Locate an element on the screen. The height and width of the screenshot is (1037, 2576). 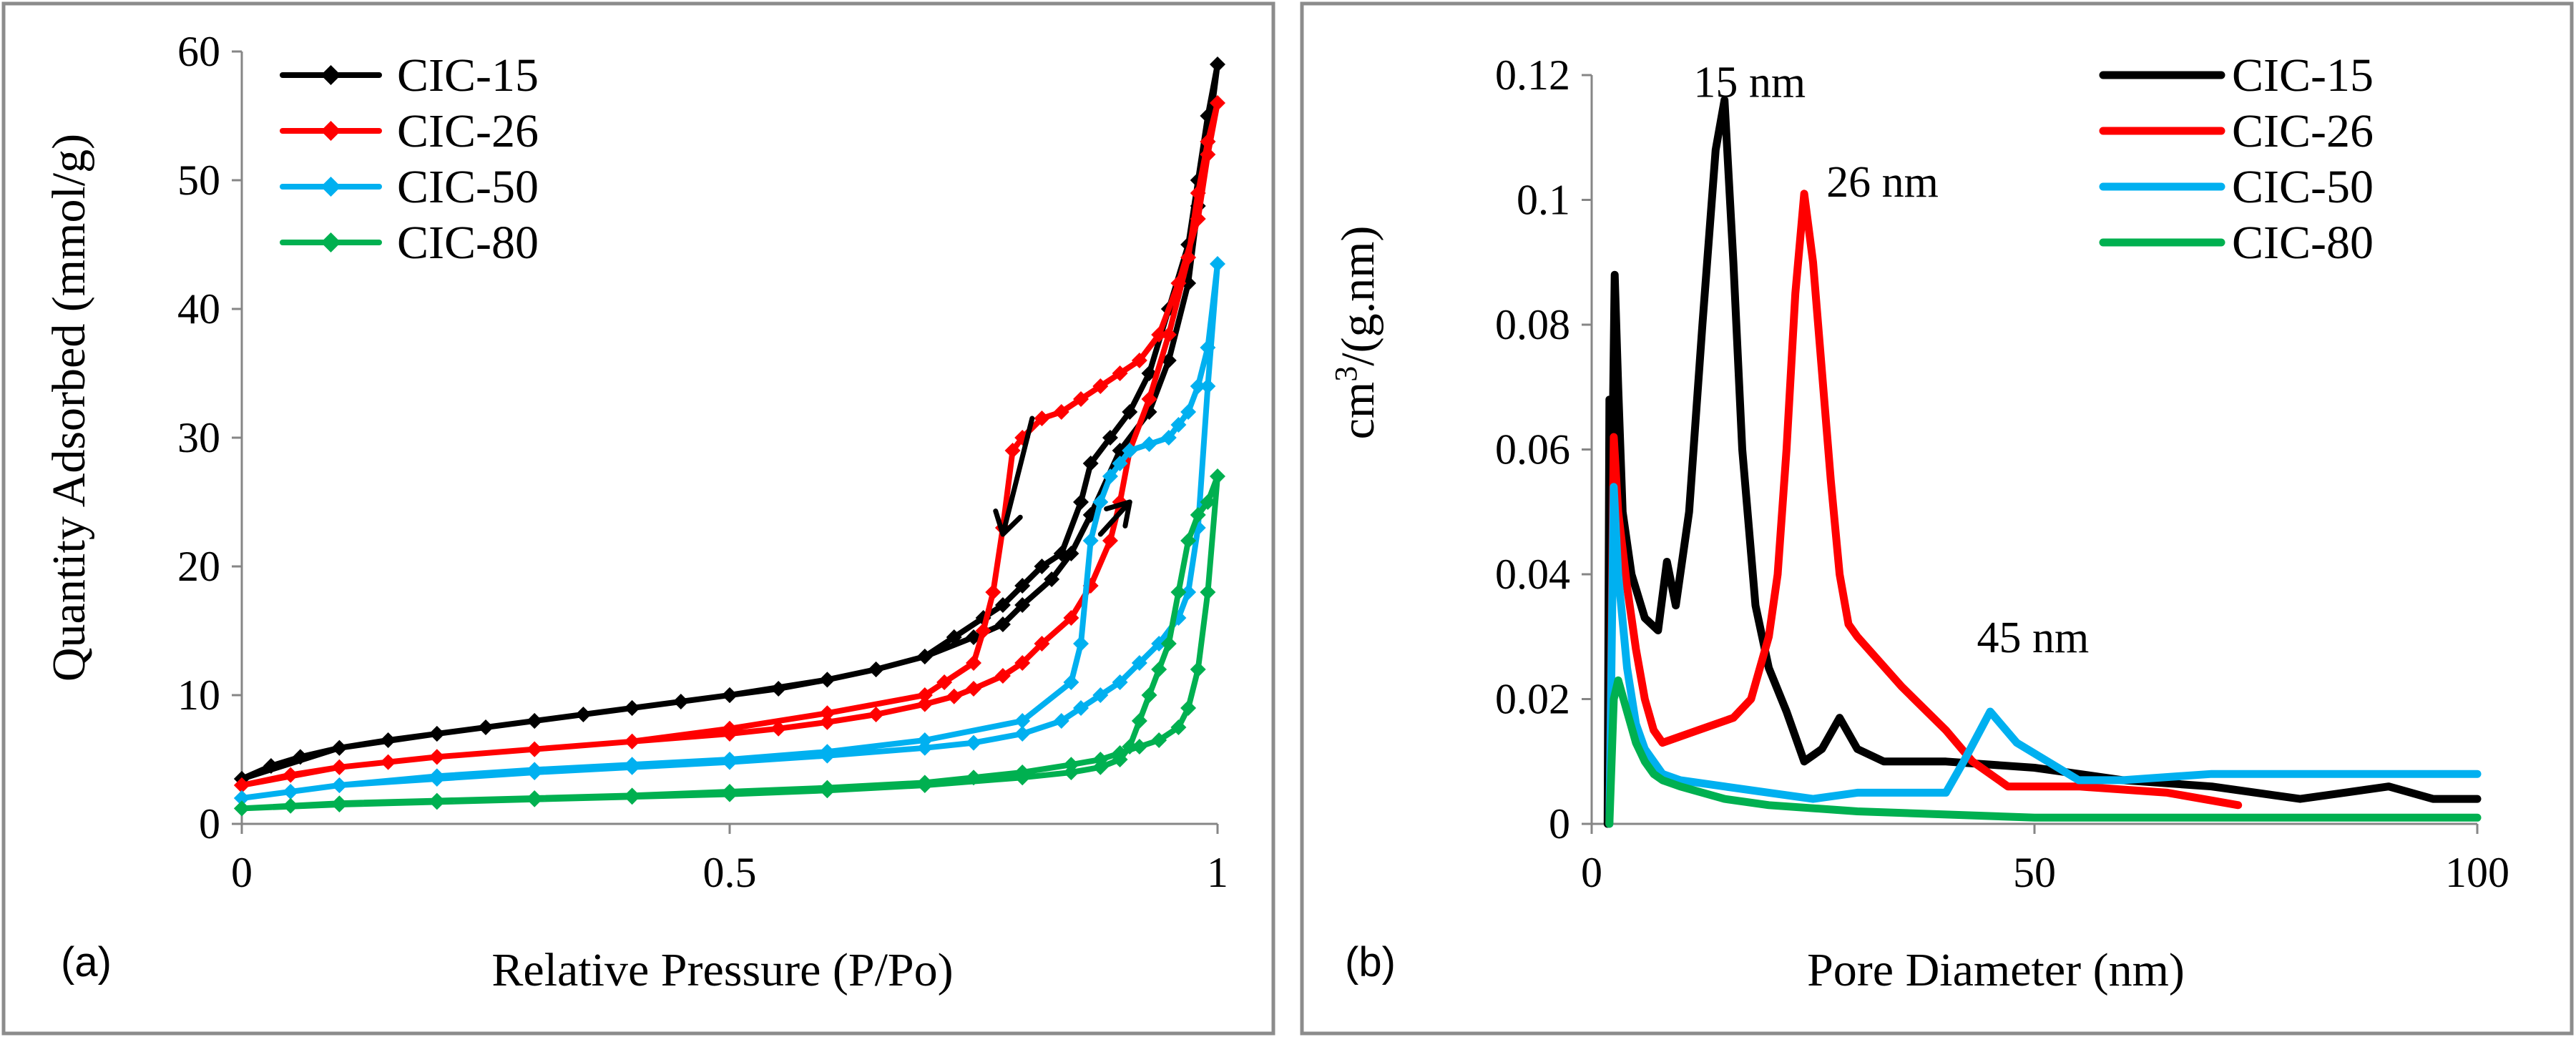
panel-b-legend-item-cic-15: CIC-15 is located at coordinates (2236, 75).